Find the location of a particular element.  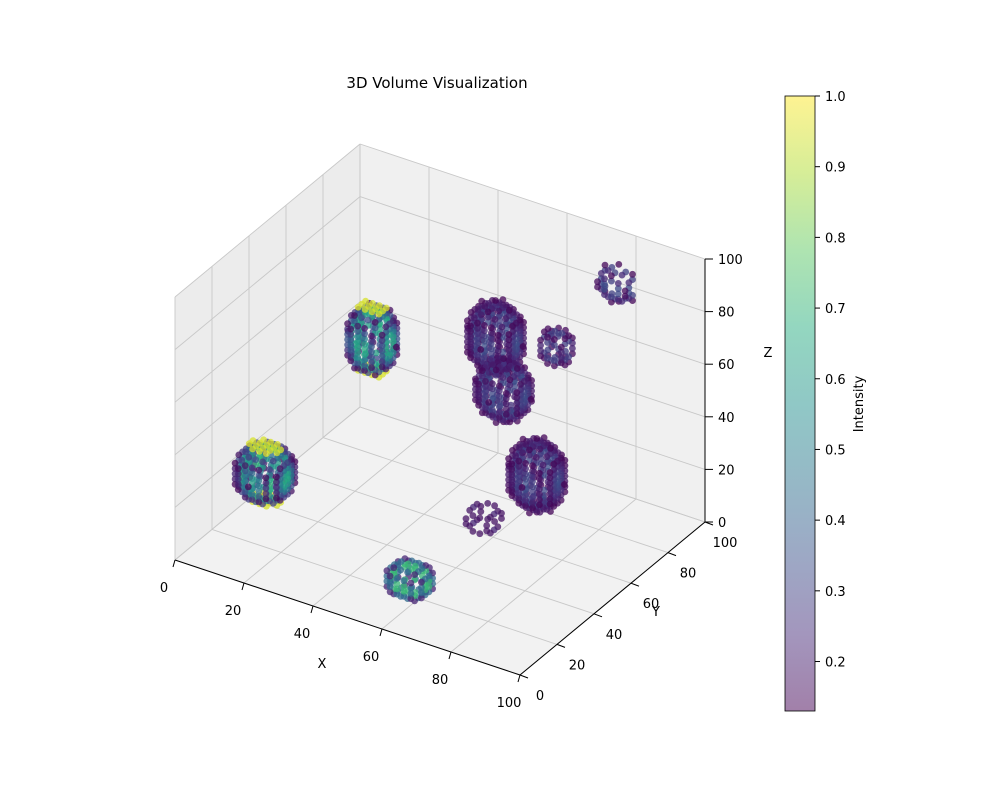

y-tick-label: 20 is located at coordinates (577, 665).